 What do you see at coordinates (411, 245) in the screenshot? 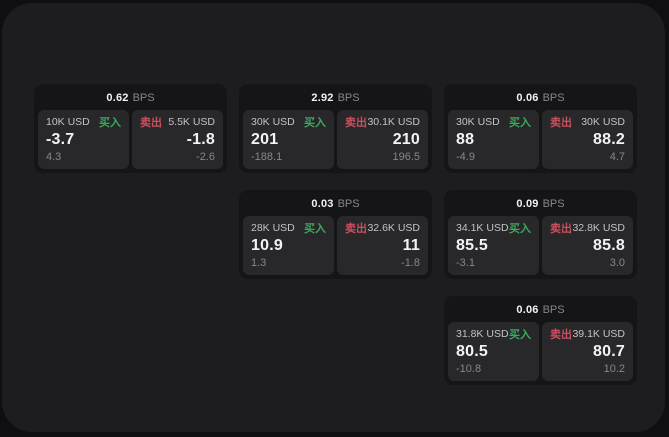
I see `sell-price: 11` at bounding box center [411, 245].